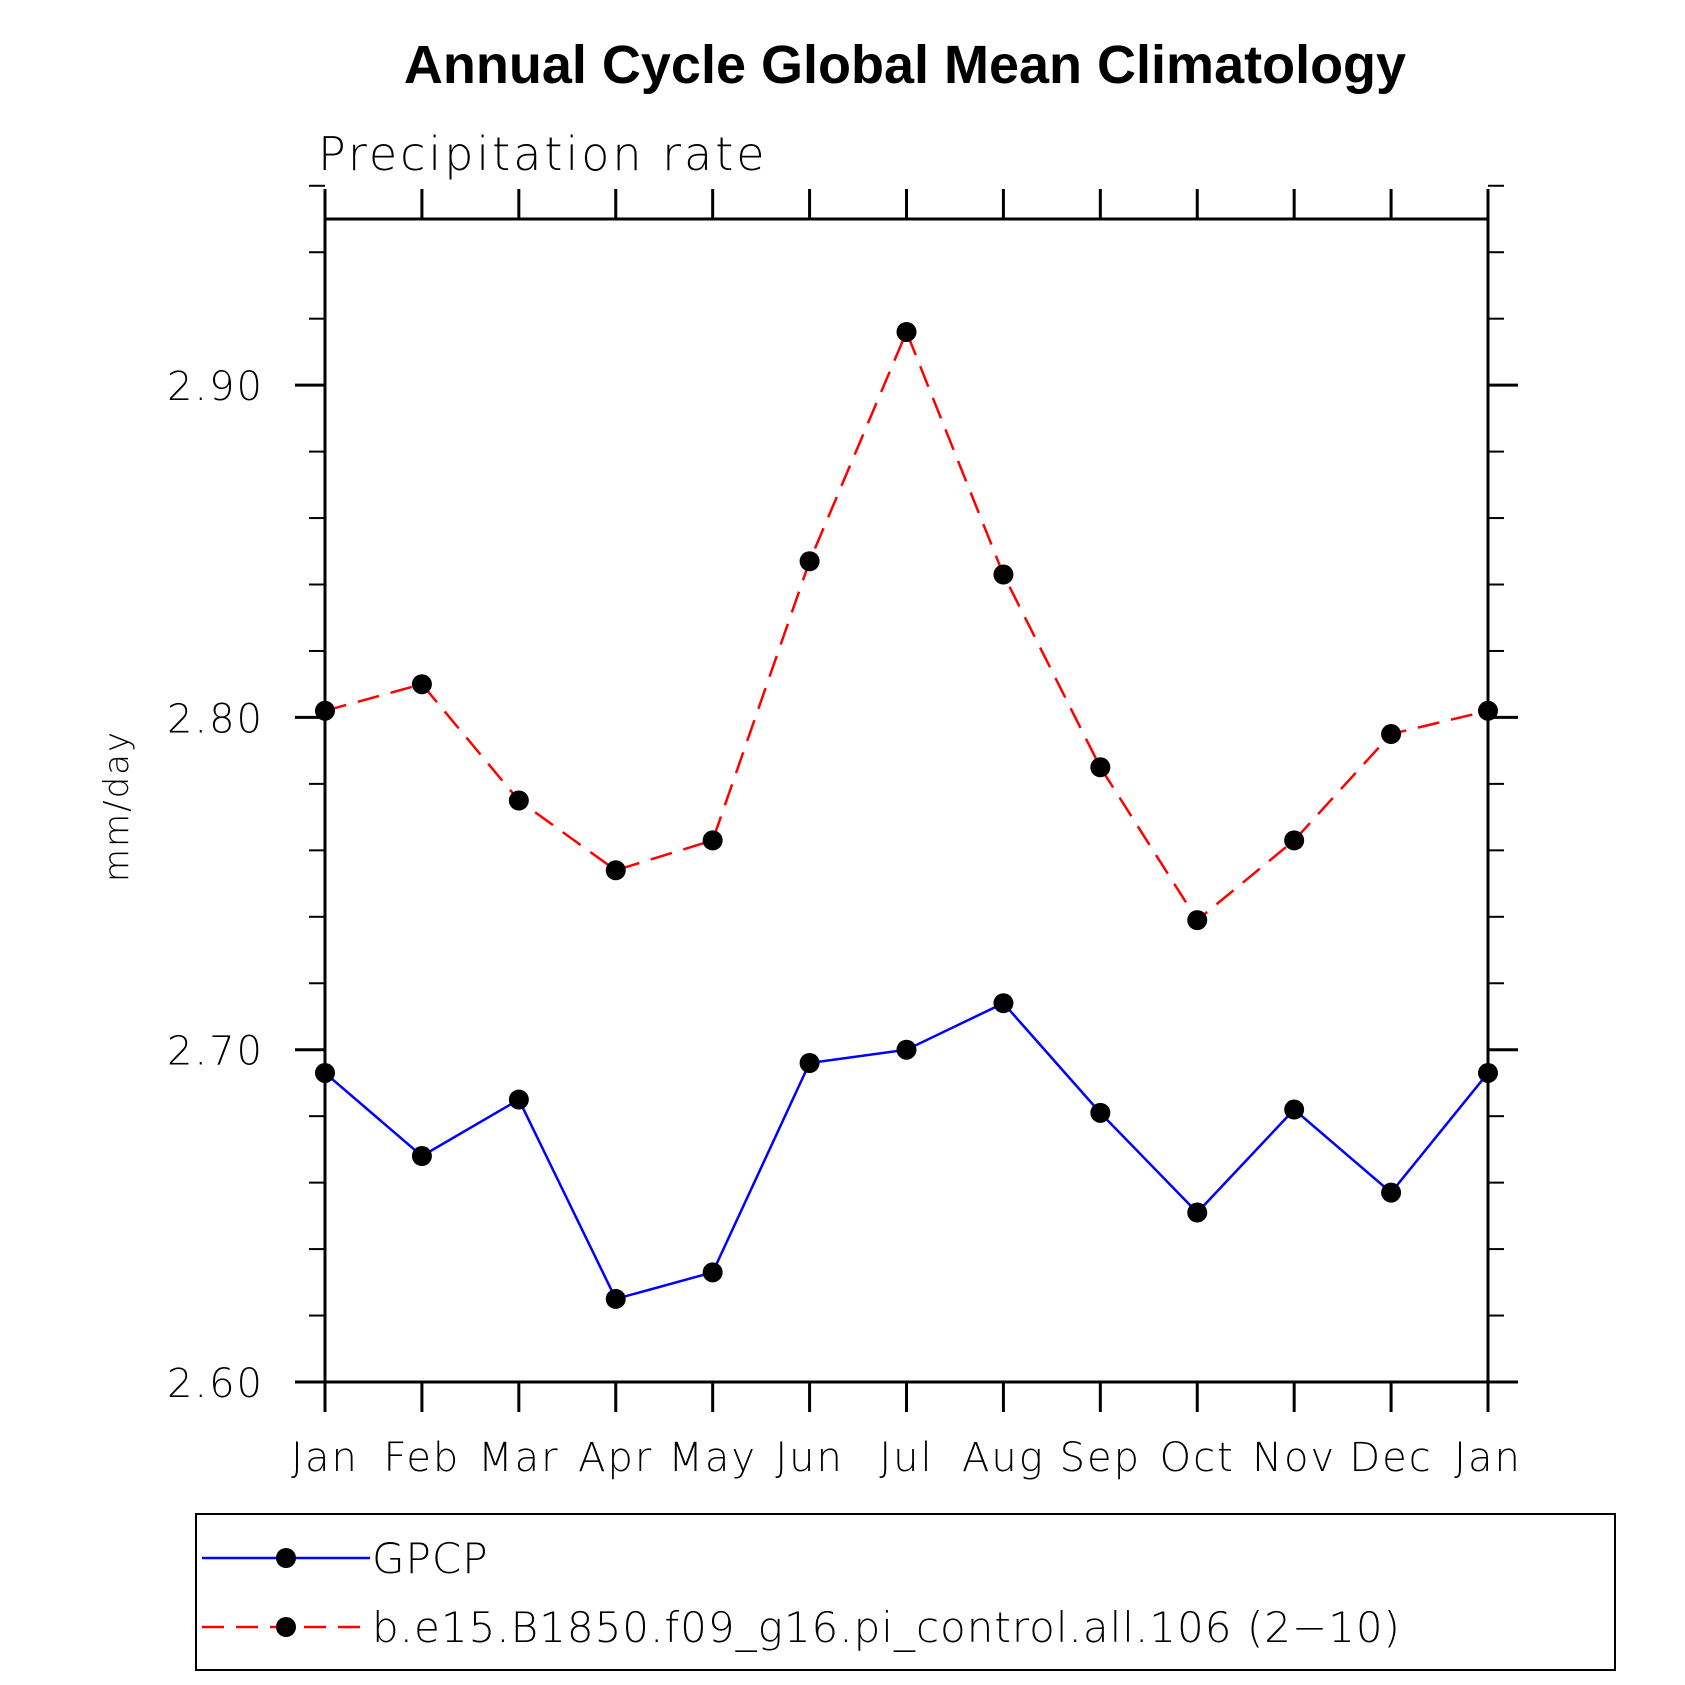 This screenshot has height=1685, width=1685. I want to click on x-tick-label: Aug, so click(1003, 1458).